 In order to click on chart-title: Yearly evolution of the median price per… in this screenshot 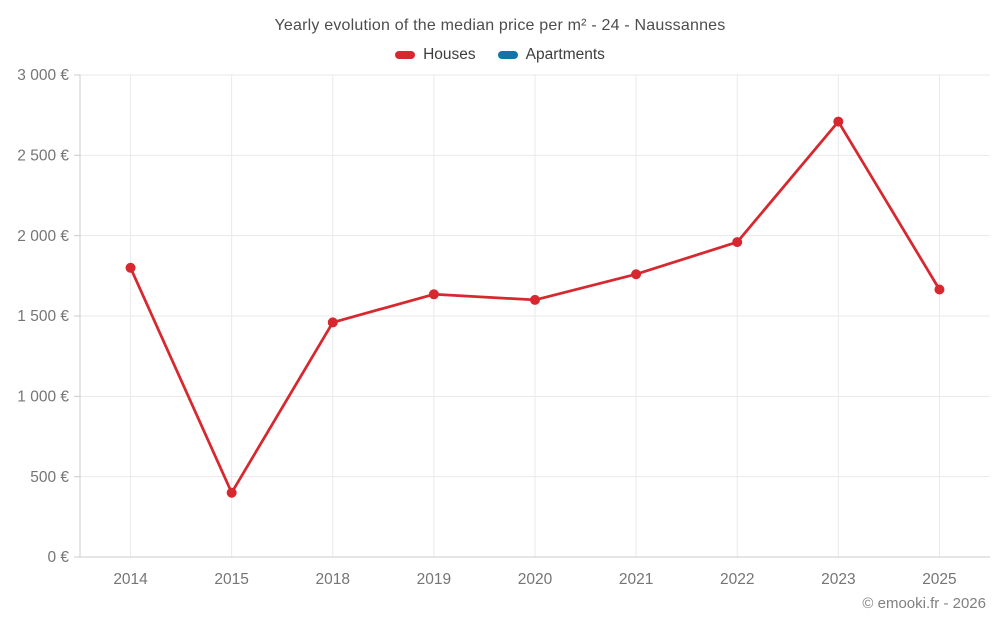, I will do `click(500, 25)`.